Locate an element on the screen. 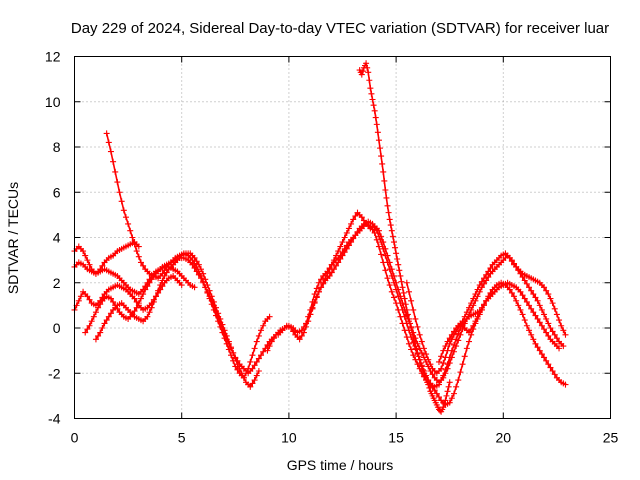 The width and height of the screenshot is (640, 480). y-tick-label: 4 is located at coordinates (57, 238).